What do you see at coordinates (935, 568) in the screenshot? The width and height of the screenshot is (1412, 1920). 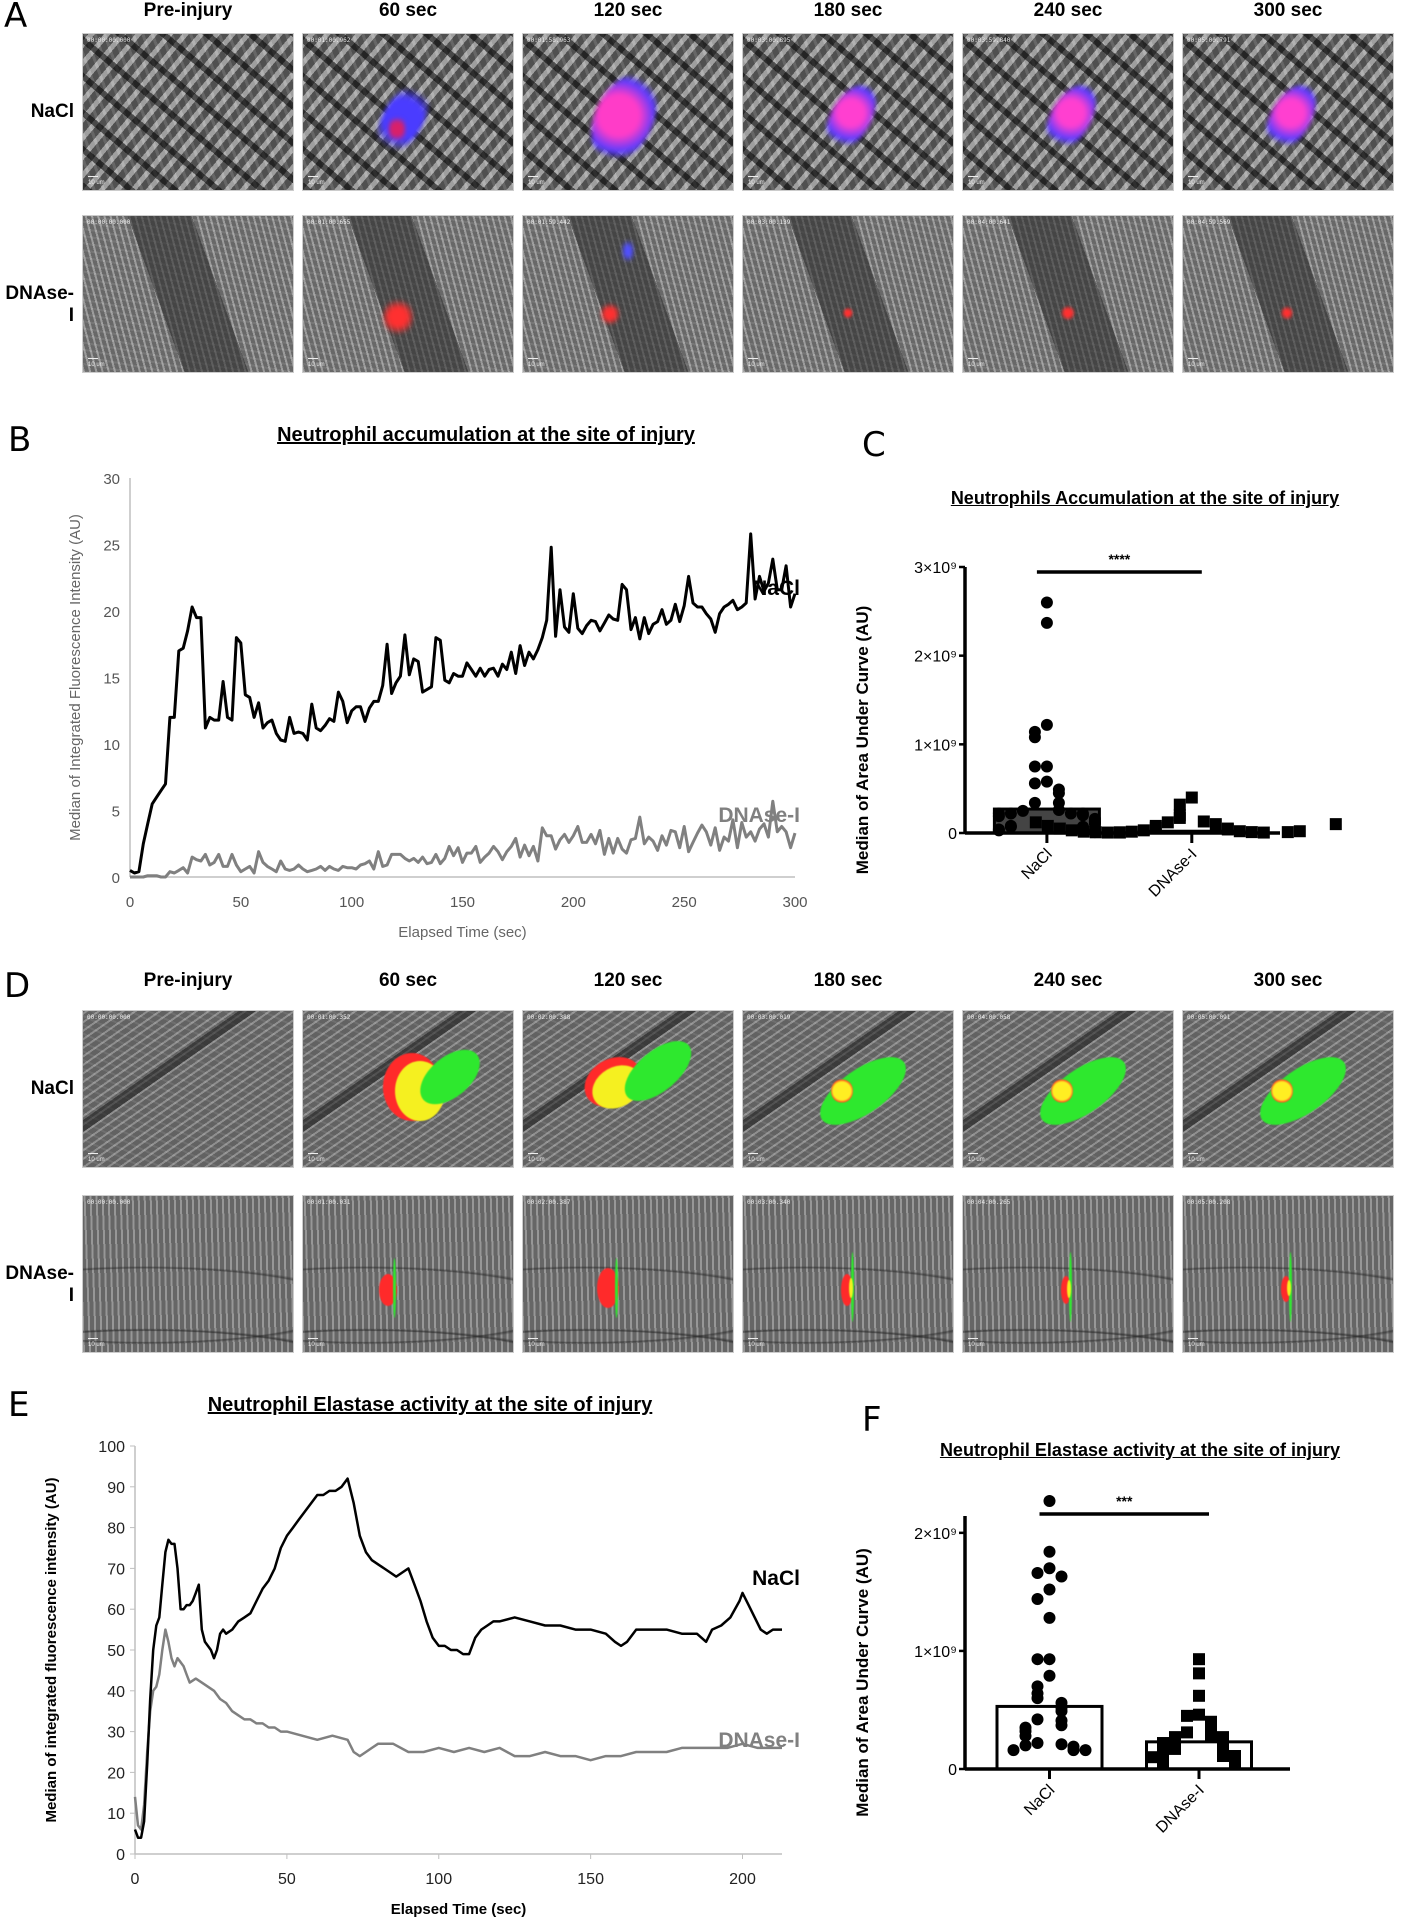 I see `y-tick-label: 3×10⁹` at bounding box center [935, 568].